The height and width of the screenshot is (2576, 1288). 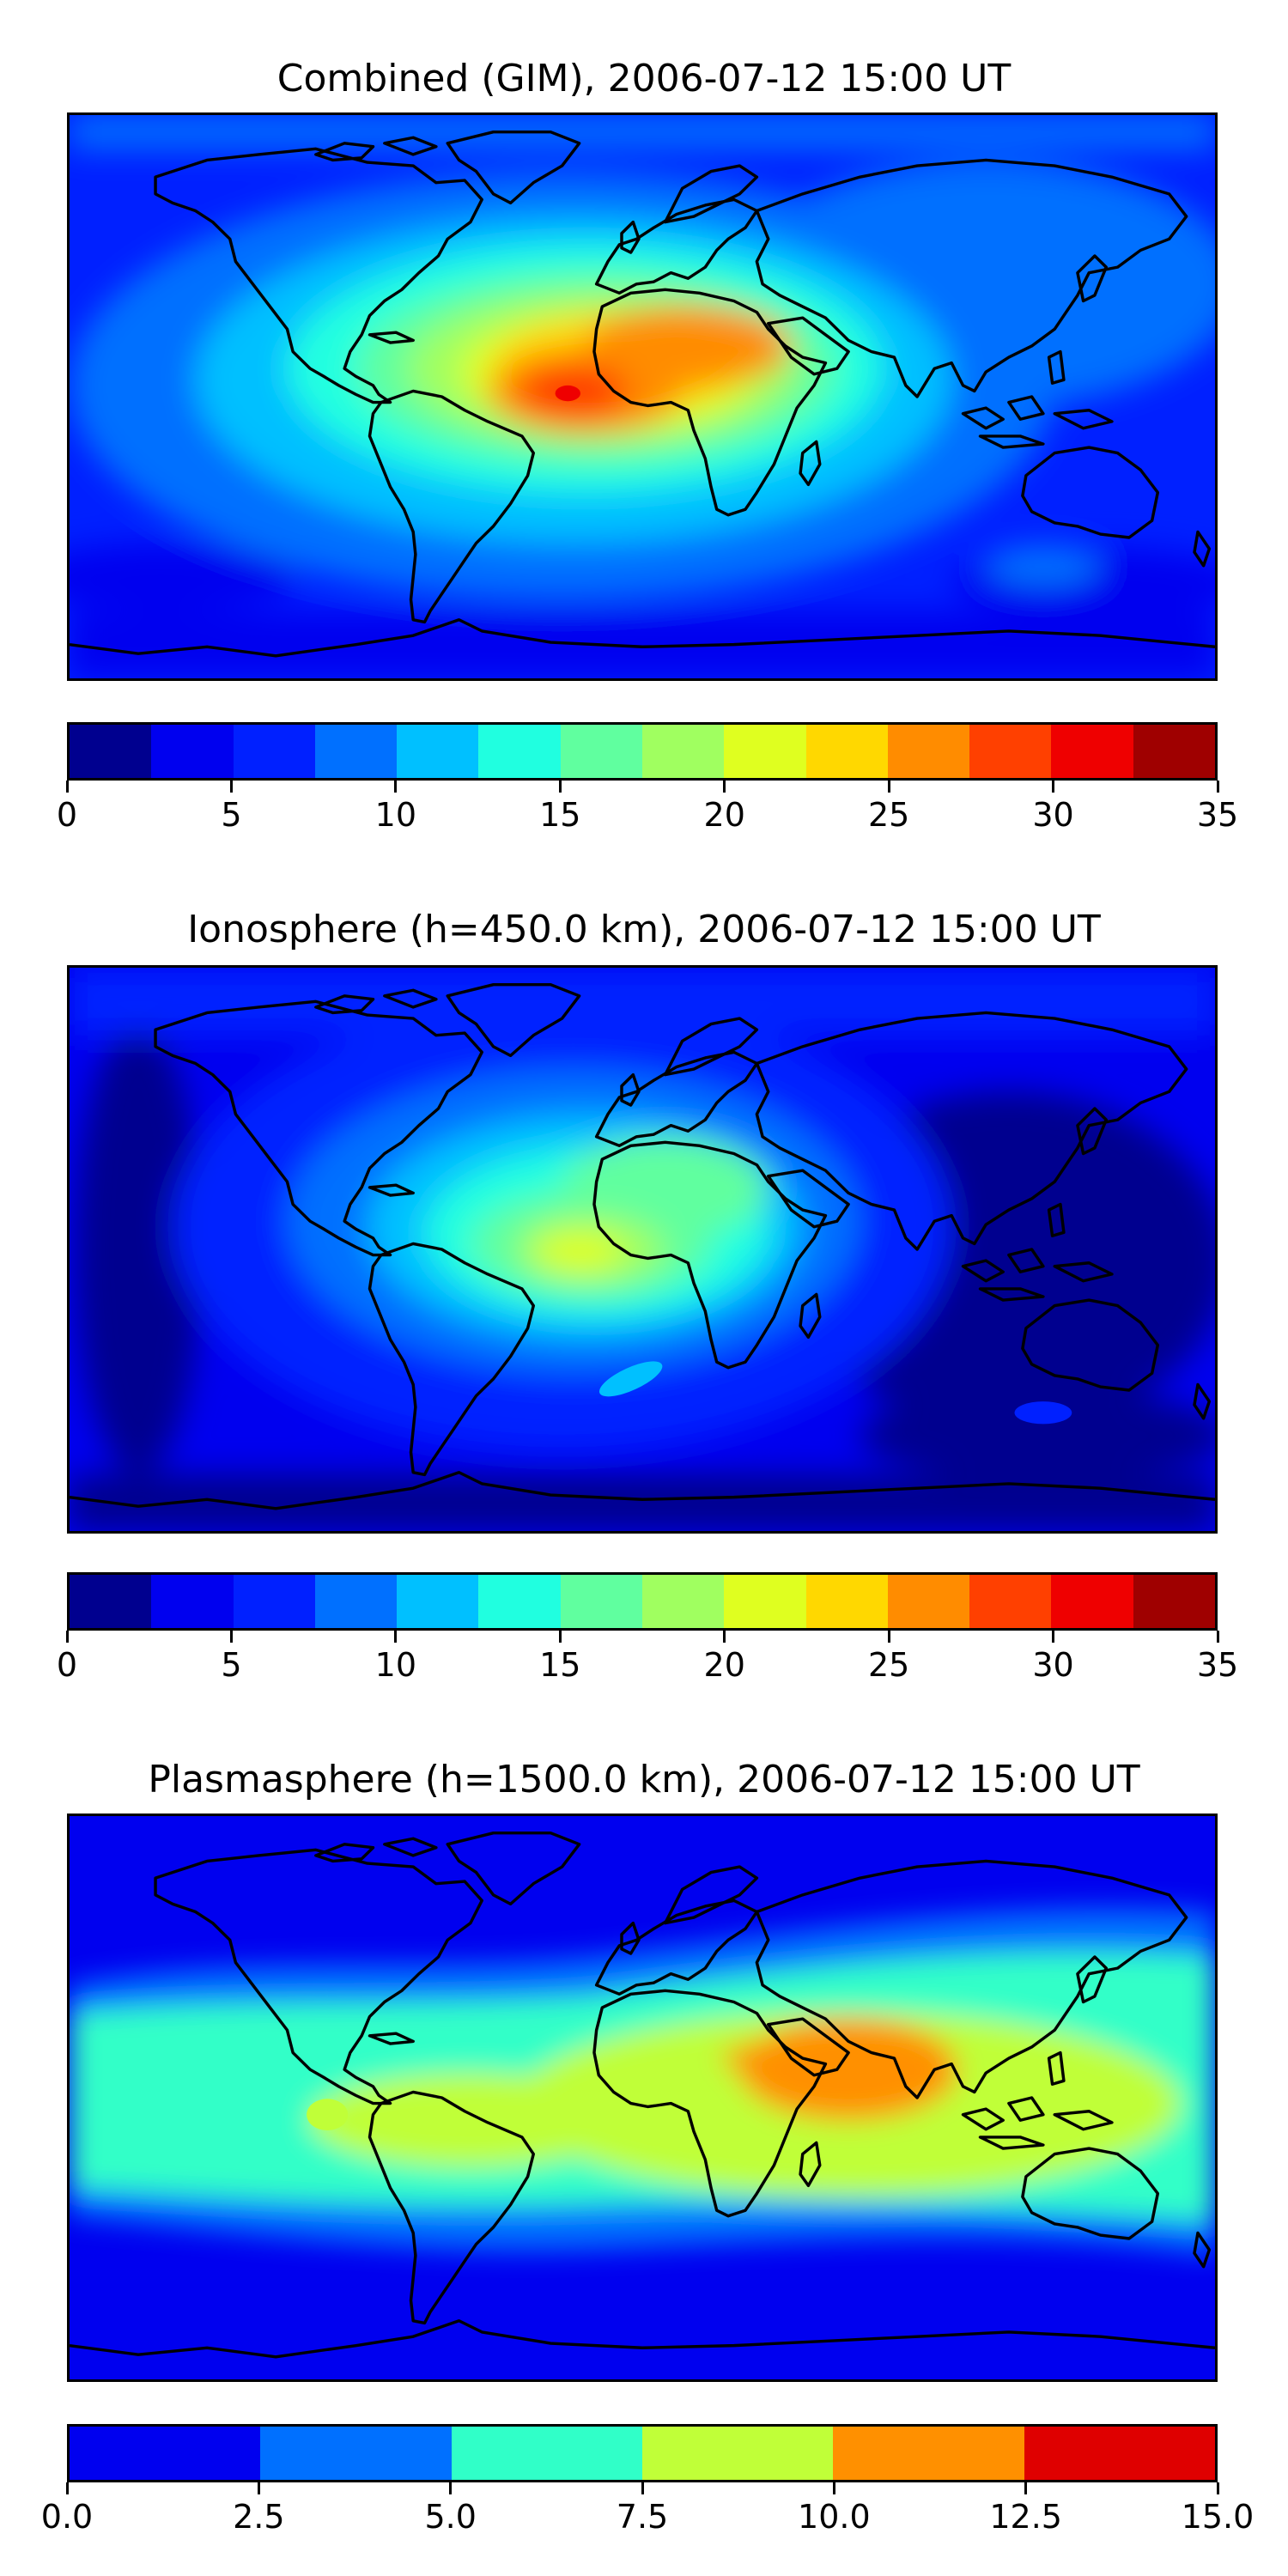 I want to click on colorbar-ticks-combined: 0 5 10 15 20 25 30 35, so click(x=647, y=808).